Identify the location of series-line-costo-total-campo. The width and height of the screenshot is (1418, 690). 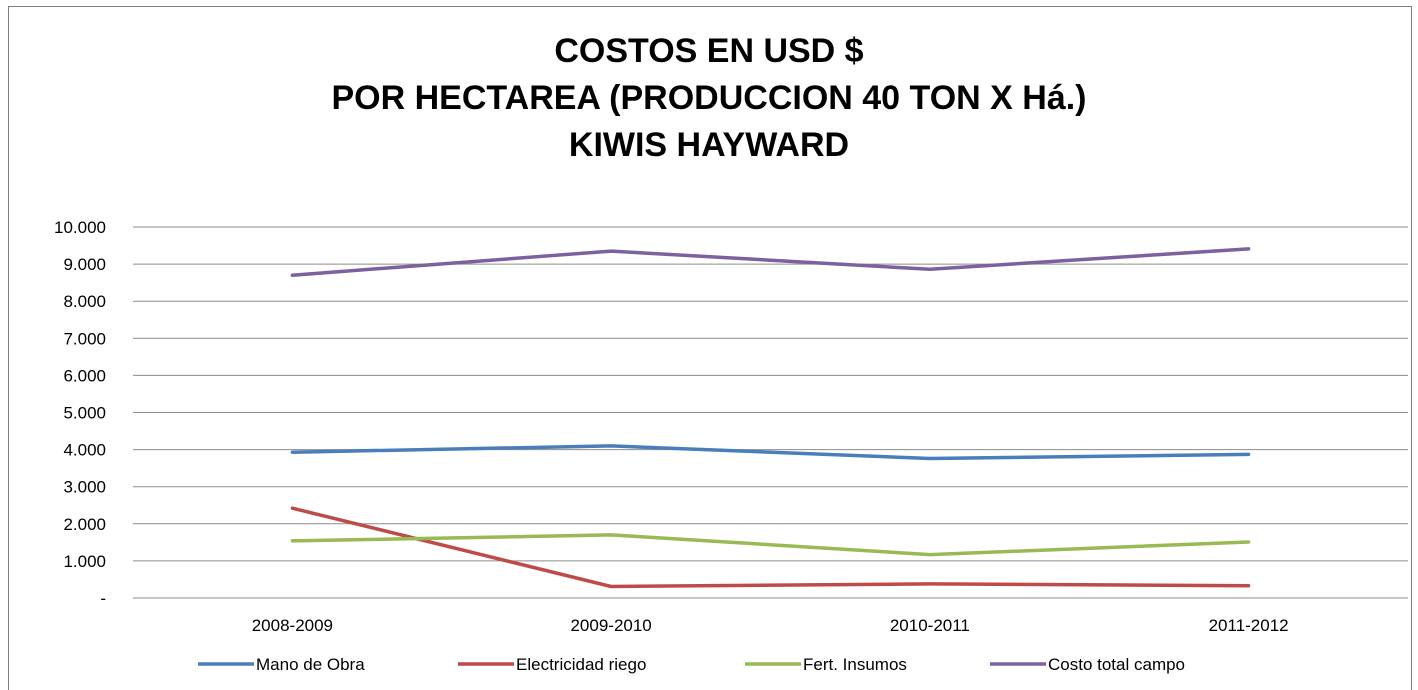
(770, 262).